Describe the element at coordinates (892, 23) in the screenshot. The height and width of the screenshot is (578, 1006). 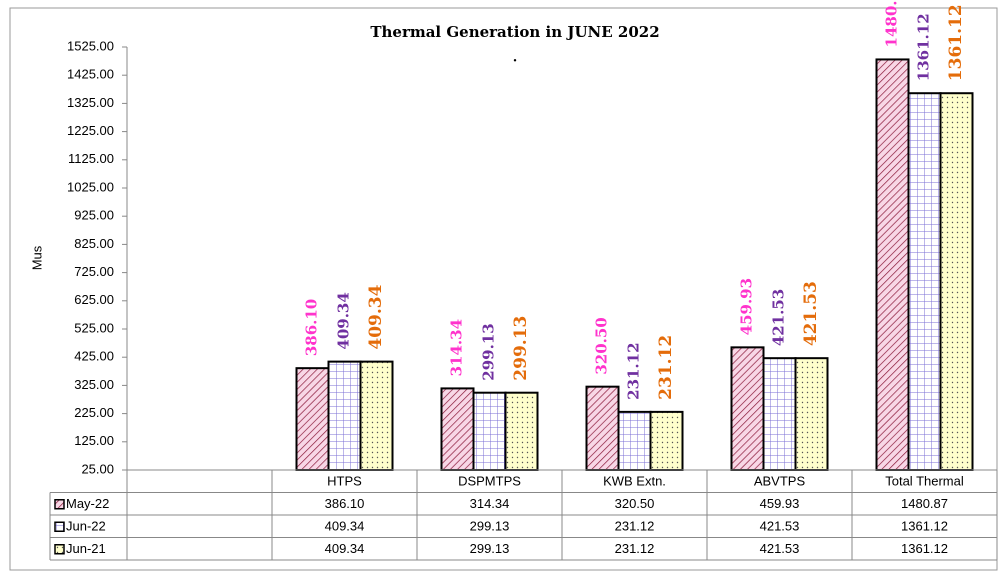
I see `data-label: 1480.87` at that location.